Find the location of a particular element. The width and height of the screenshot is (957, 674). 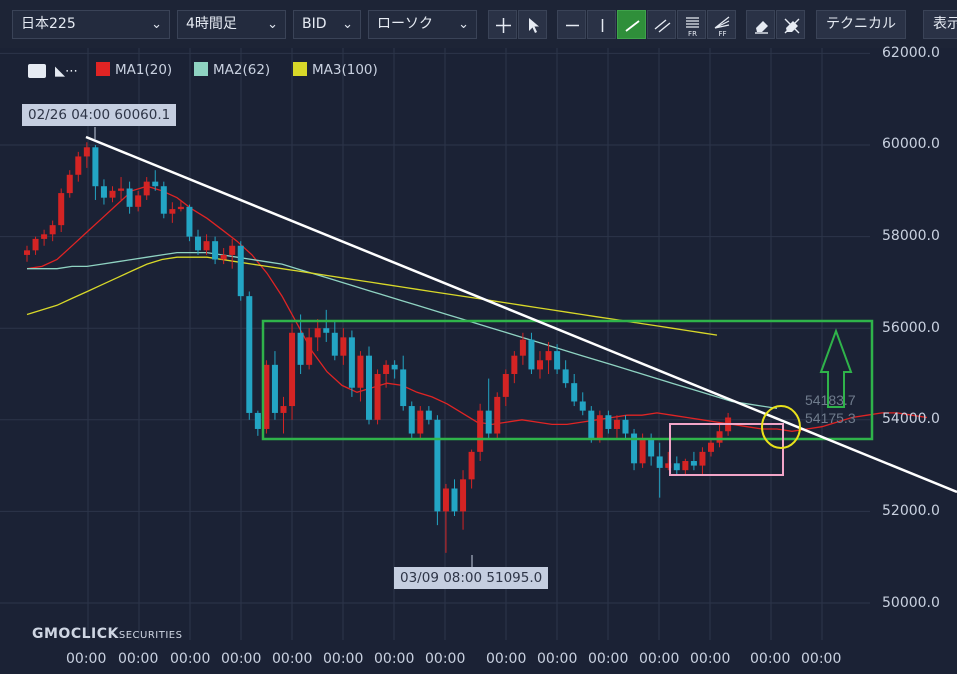

horizontal-line-button is located at coordinates (571, 24).